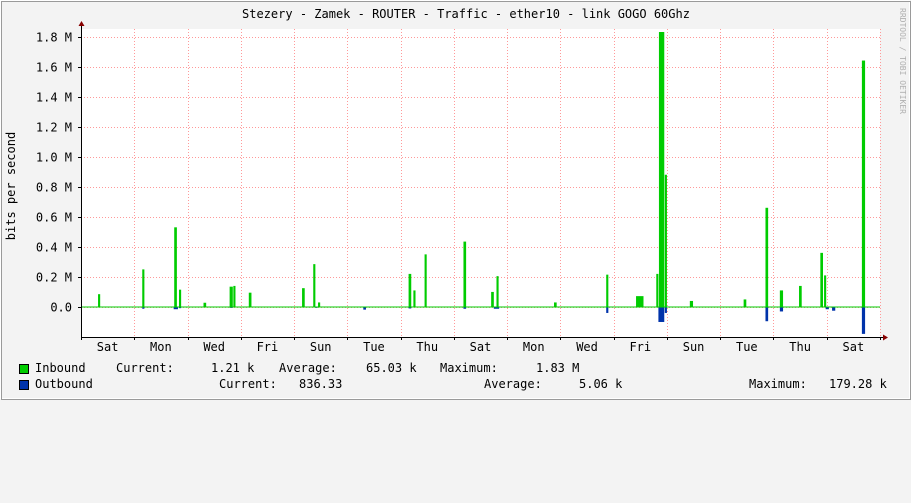 The width and height of the screenshot is (911, 503). Describe the element at coordinates (513, 384) in the screenshot. I see `outbound-average-label: Average:` at that location.